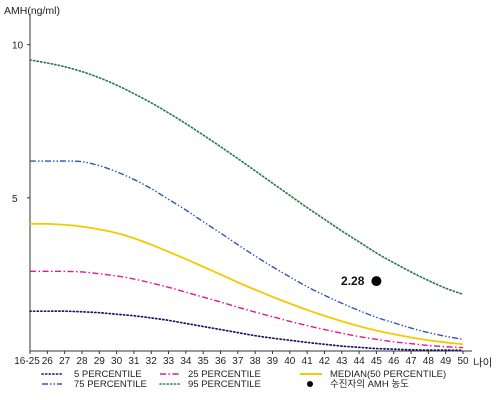 Image resolution: width=500 pixels, height=400 pixels. I want to click on x-tick-label: 46, so click(394, 361).